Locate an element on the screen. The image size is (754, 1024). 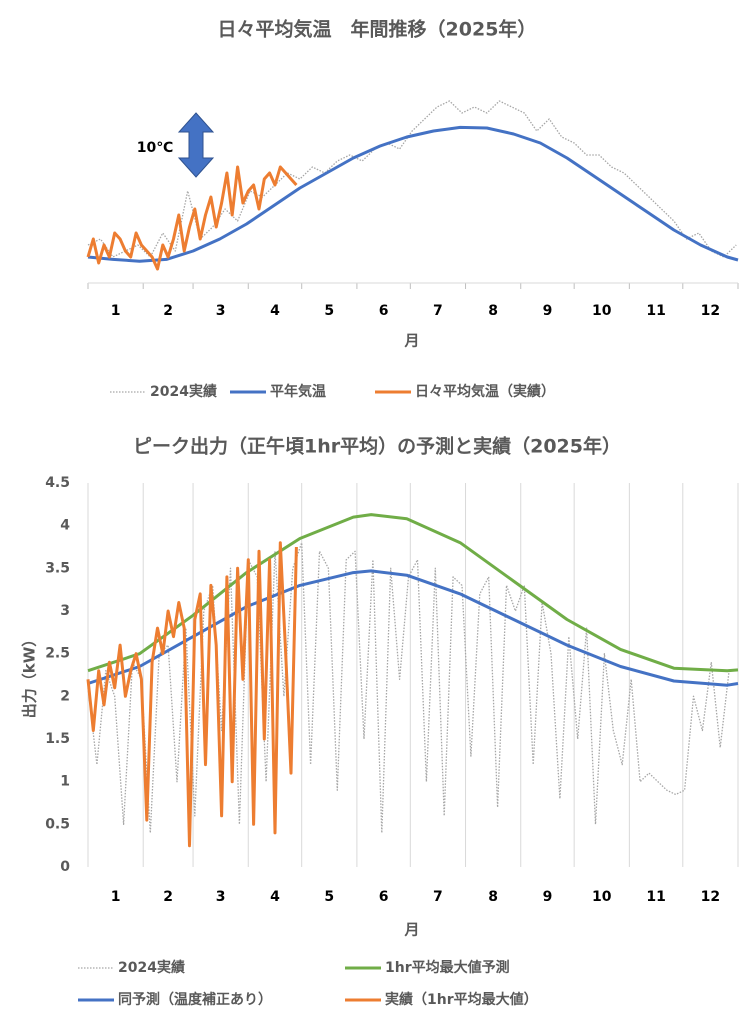
legend-label: 実績（1hr平均最大値） is located at coordinates (461, 999).